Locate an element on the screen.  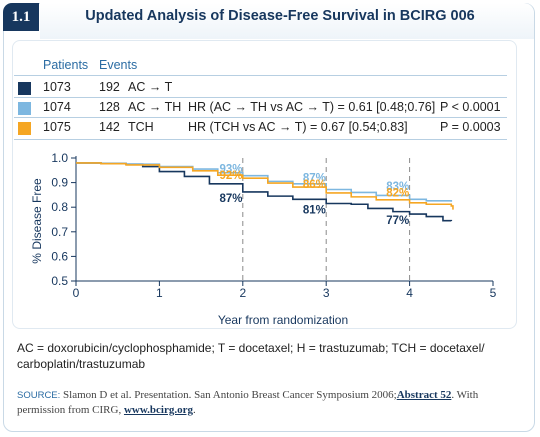
source-label: SOURCE: is located at coordinates (39, 395).